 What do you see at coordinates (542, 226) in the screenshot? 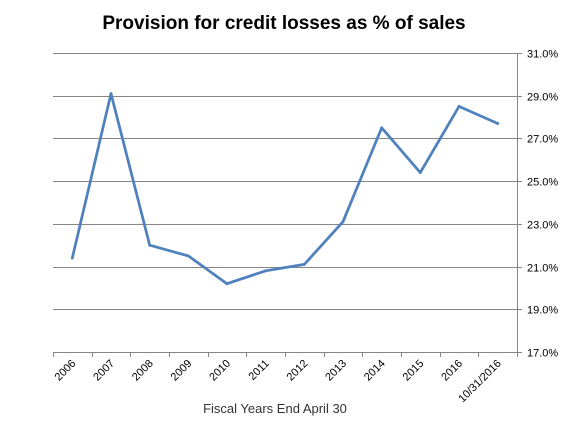
I see `y-tick-label: 23.0%` at bounding box center [542, 226].